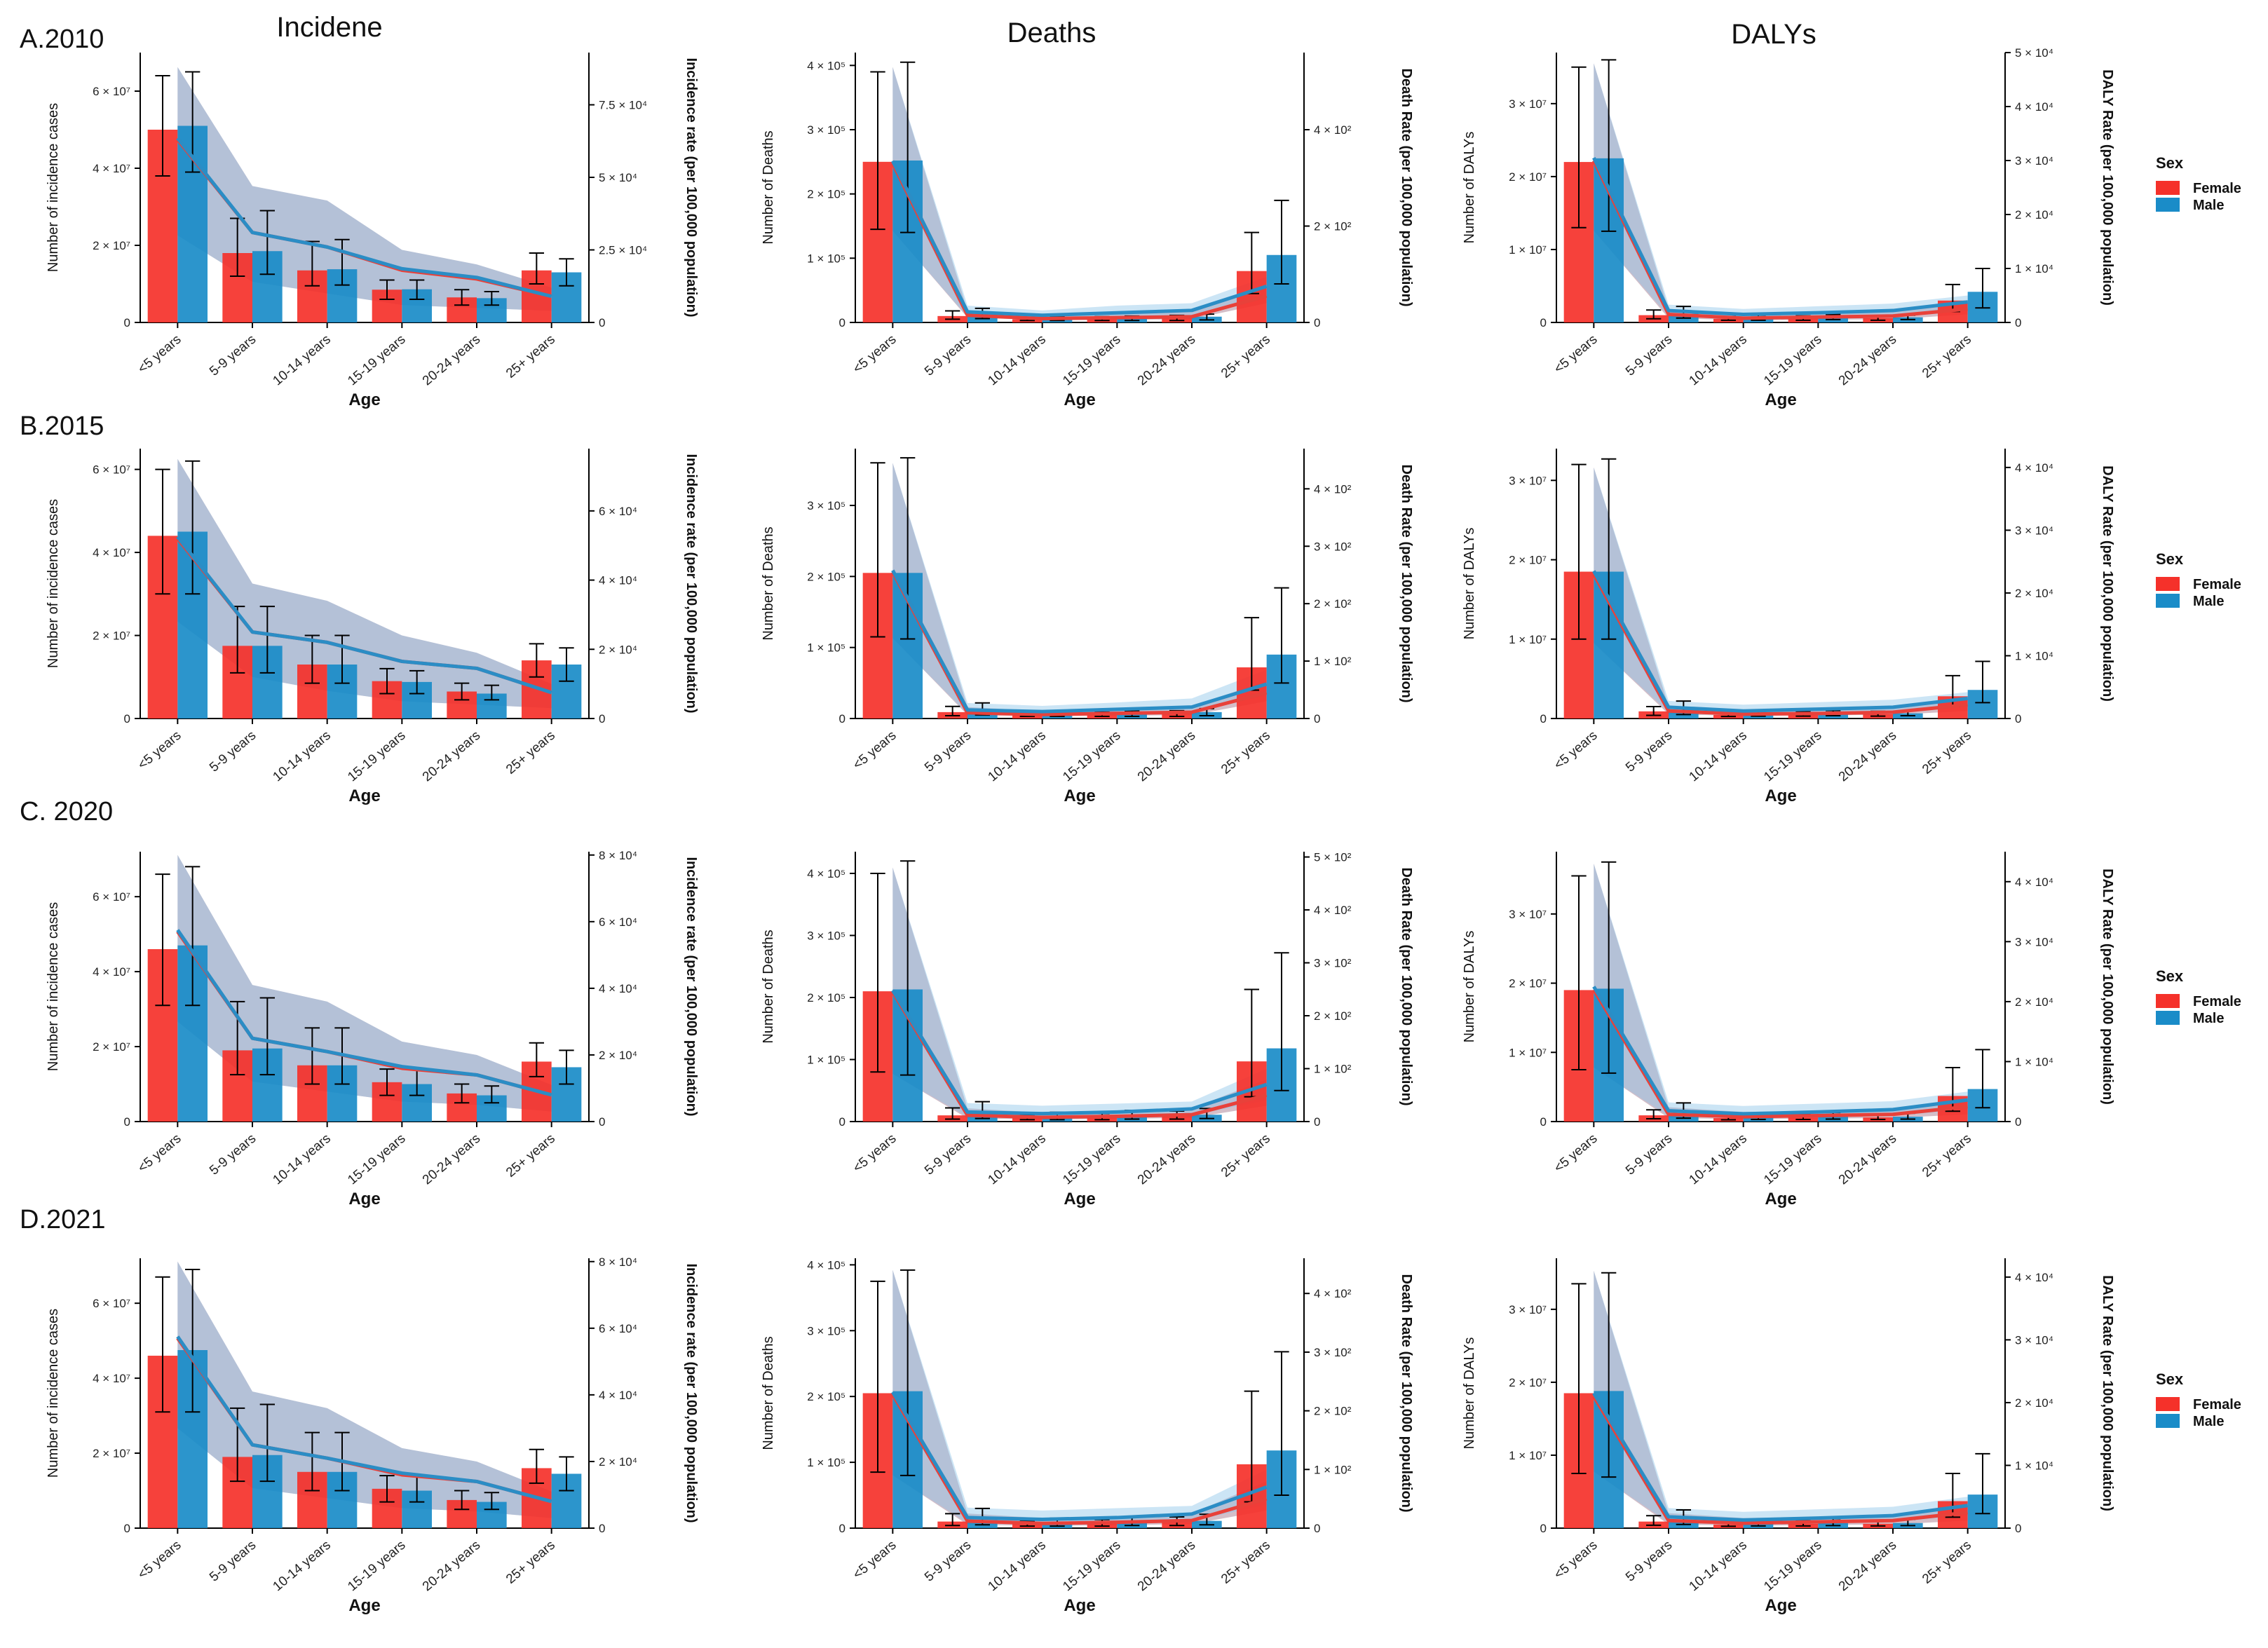 This screenshot has width=2268, height=1648. Describe the element at coordinates (1528, 1310) in the screenshot. I see `left-tick-label-3: 3 × 10⁷` at that location.